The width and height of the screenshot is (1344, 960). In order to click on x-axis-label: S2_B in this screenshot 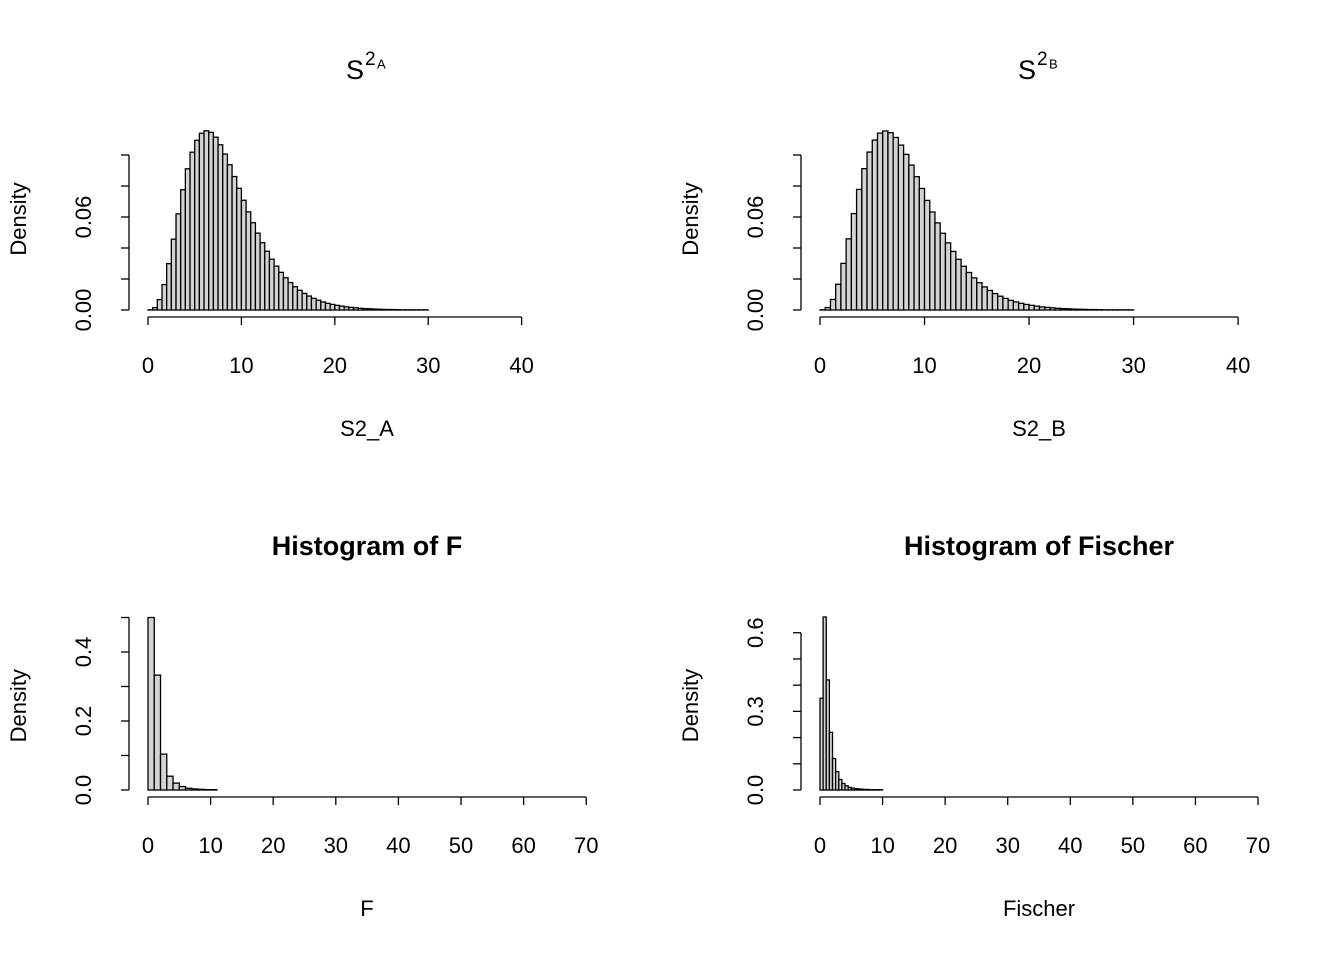, I will do `click(1039, 428)`.